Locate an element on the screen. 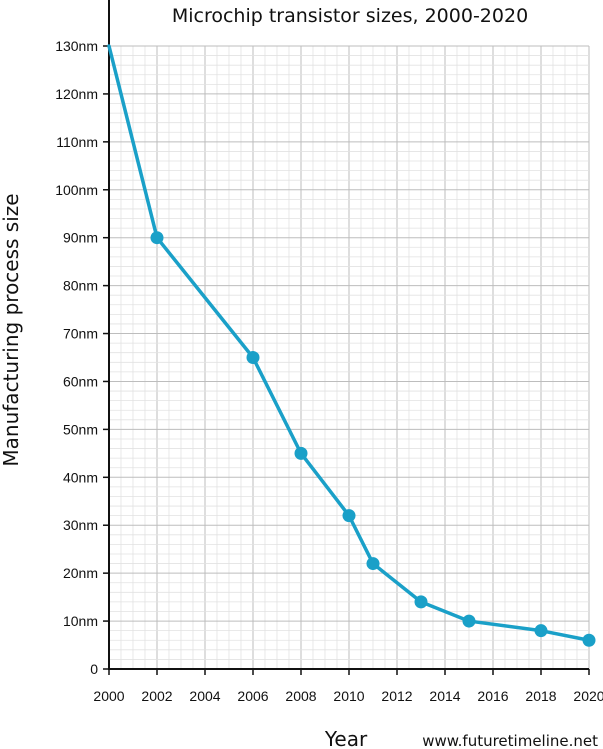 This screenshot has height=749, width=603. x-axis-label: Year is located at coordinates (346, 738).